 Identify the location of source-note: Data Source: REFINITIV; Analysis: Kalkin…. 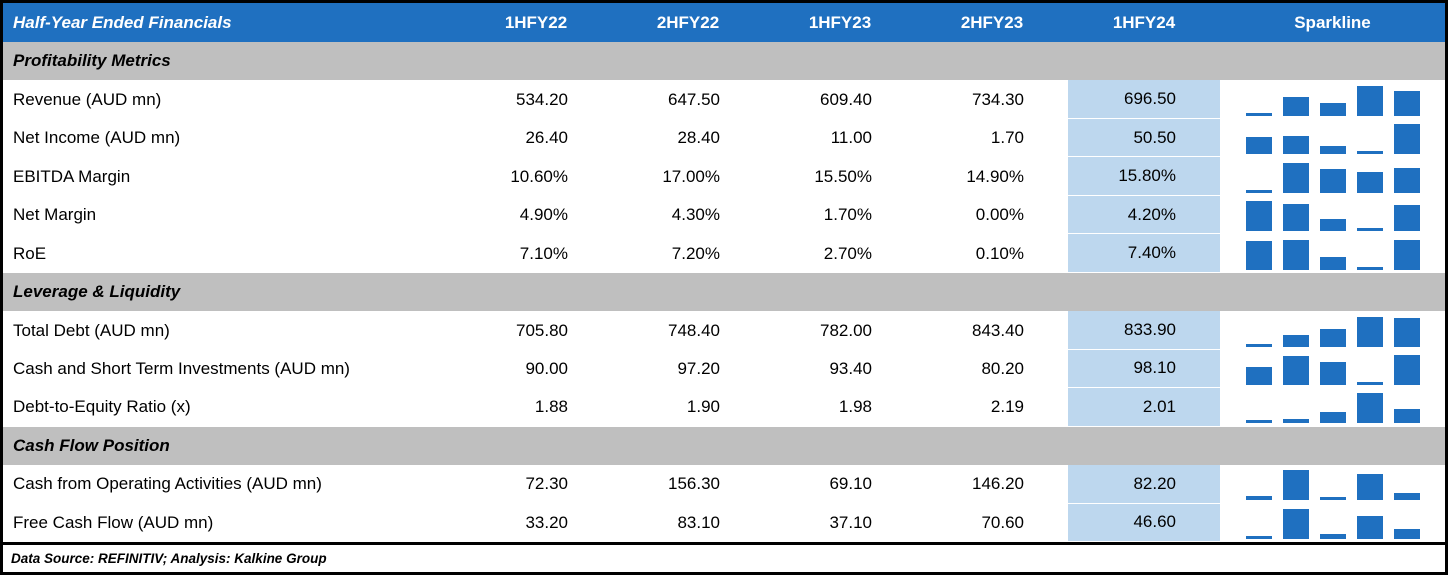
(724, 557).